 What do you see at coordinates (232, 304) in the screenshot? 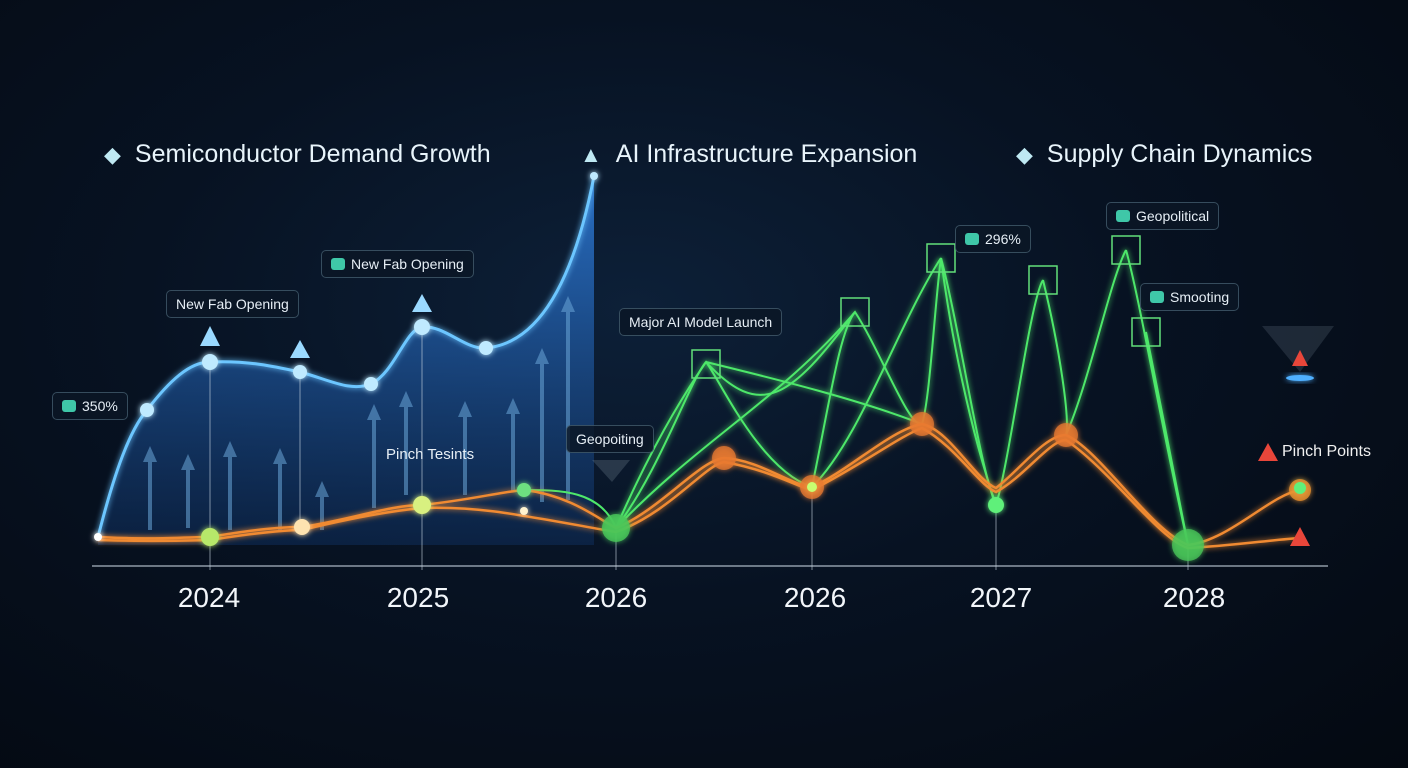
I see `callout-new-fab-1: New Fab Opening` at bounding box center [232, 304].